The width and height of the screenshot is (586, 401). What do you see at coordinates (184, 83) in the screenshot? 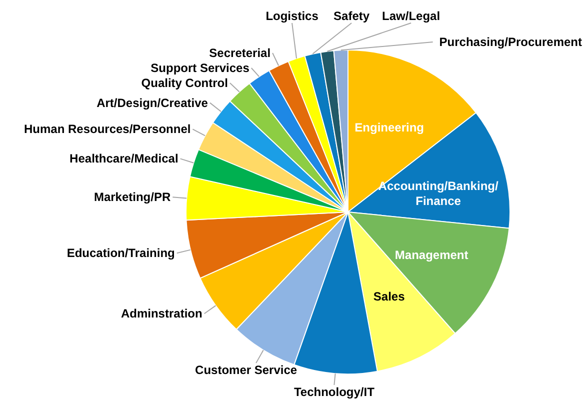
I see `slice-label: Quality Control` at bounding box center [184, 83].